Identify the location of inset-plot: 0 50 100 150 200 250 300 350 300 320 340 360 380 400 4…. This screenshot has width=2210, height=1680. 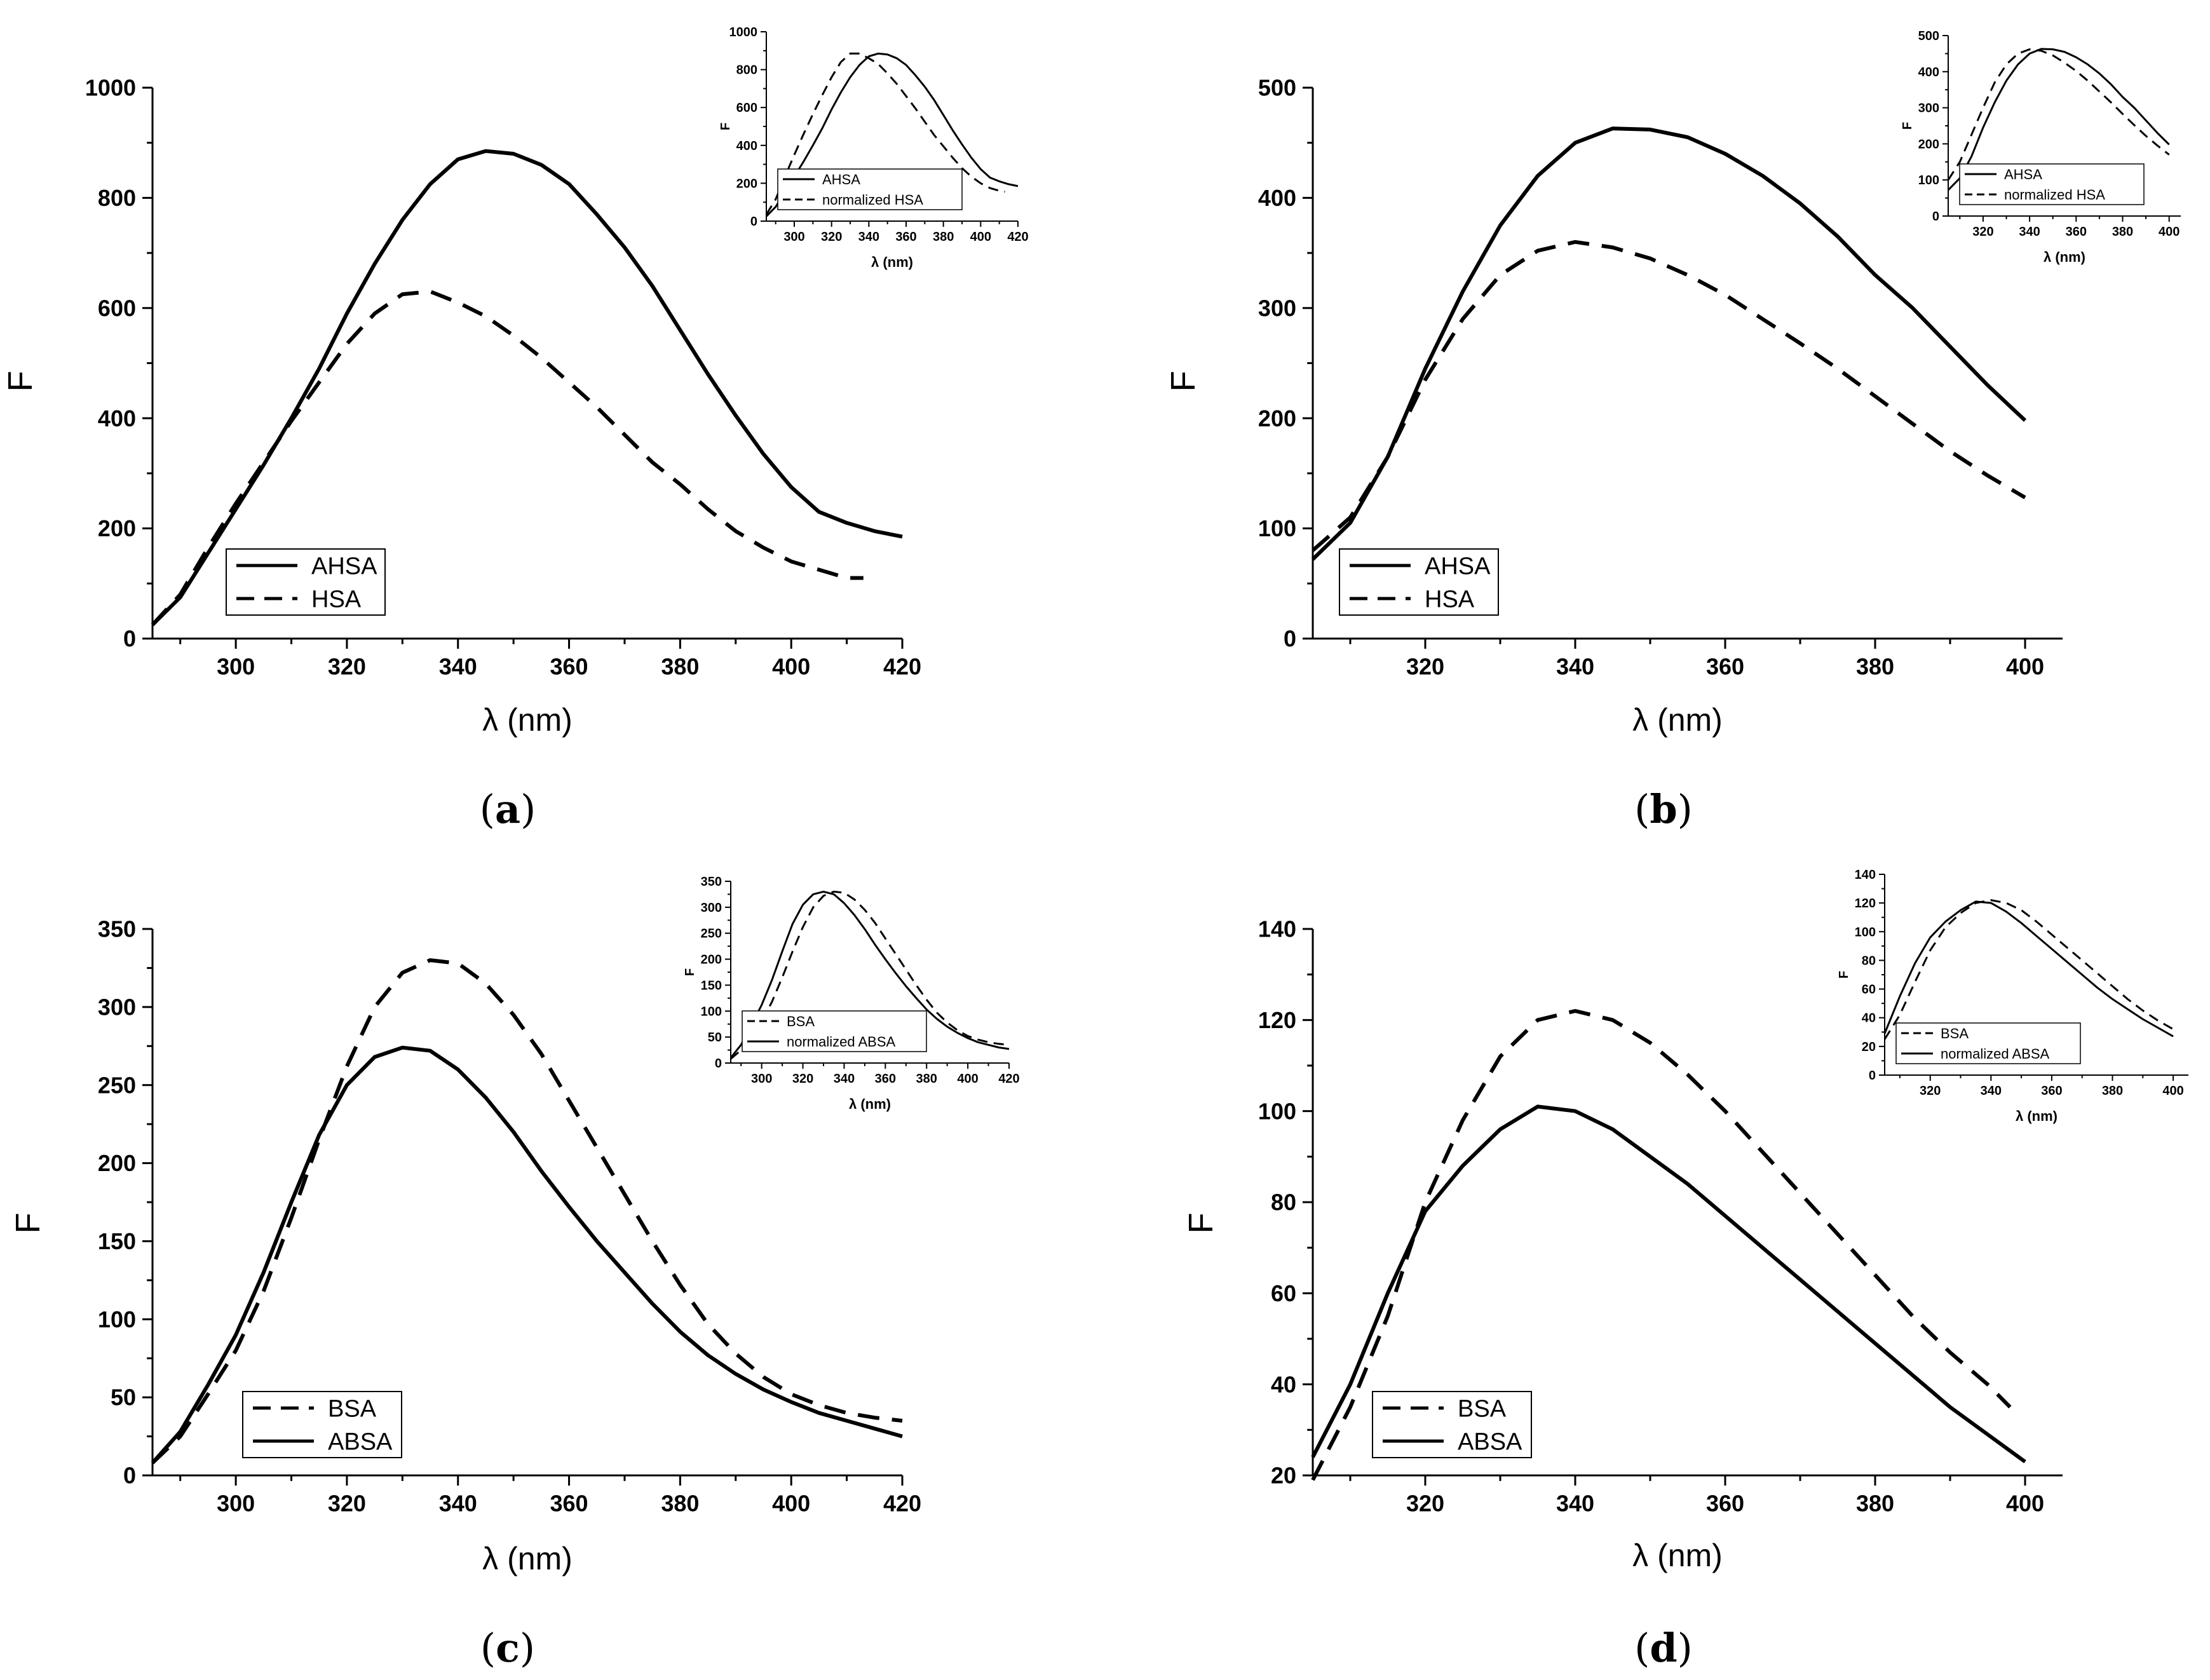
(851, 993).